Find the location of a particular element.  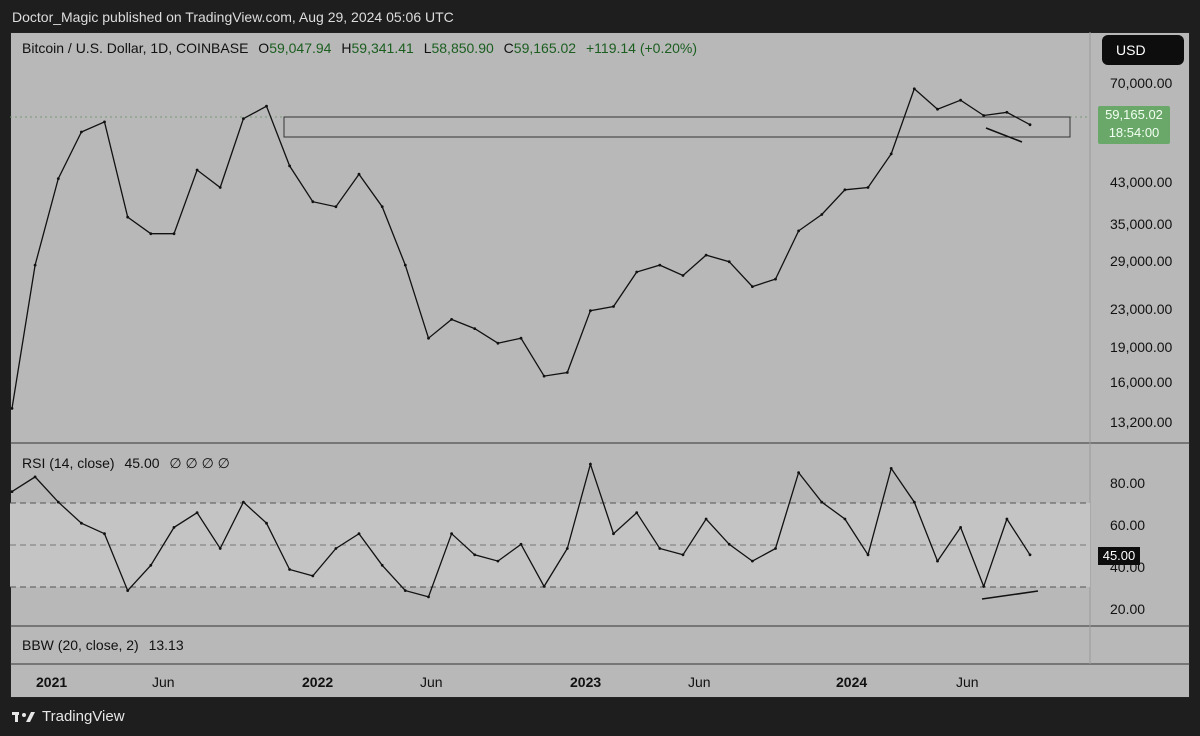

price-axis-label: 23,000.00 is located at coordinates (1141, 309).